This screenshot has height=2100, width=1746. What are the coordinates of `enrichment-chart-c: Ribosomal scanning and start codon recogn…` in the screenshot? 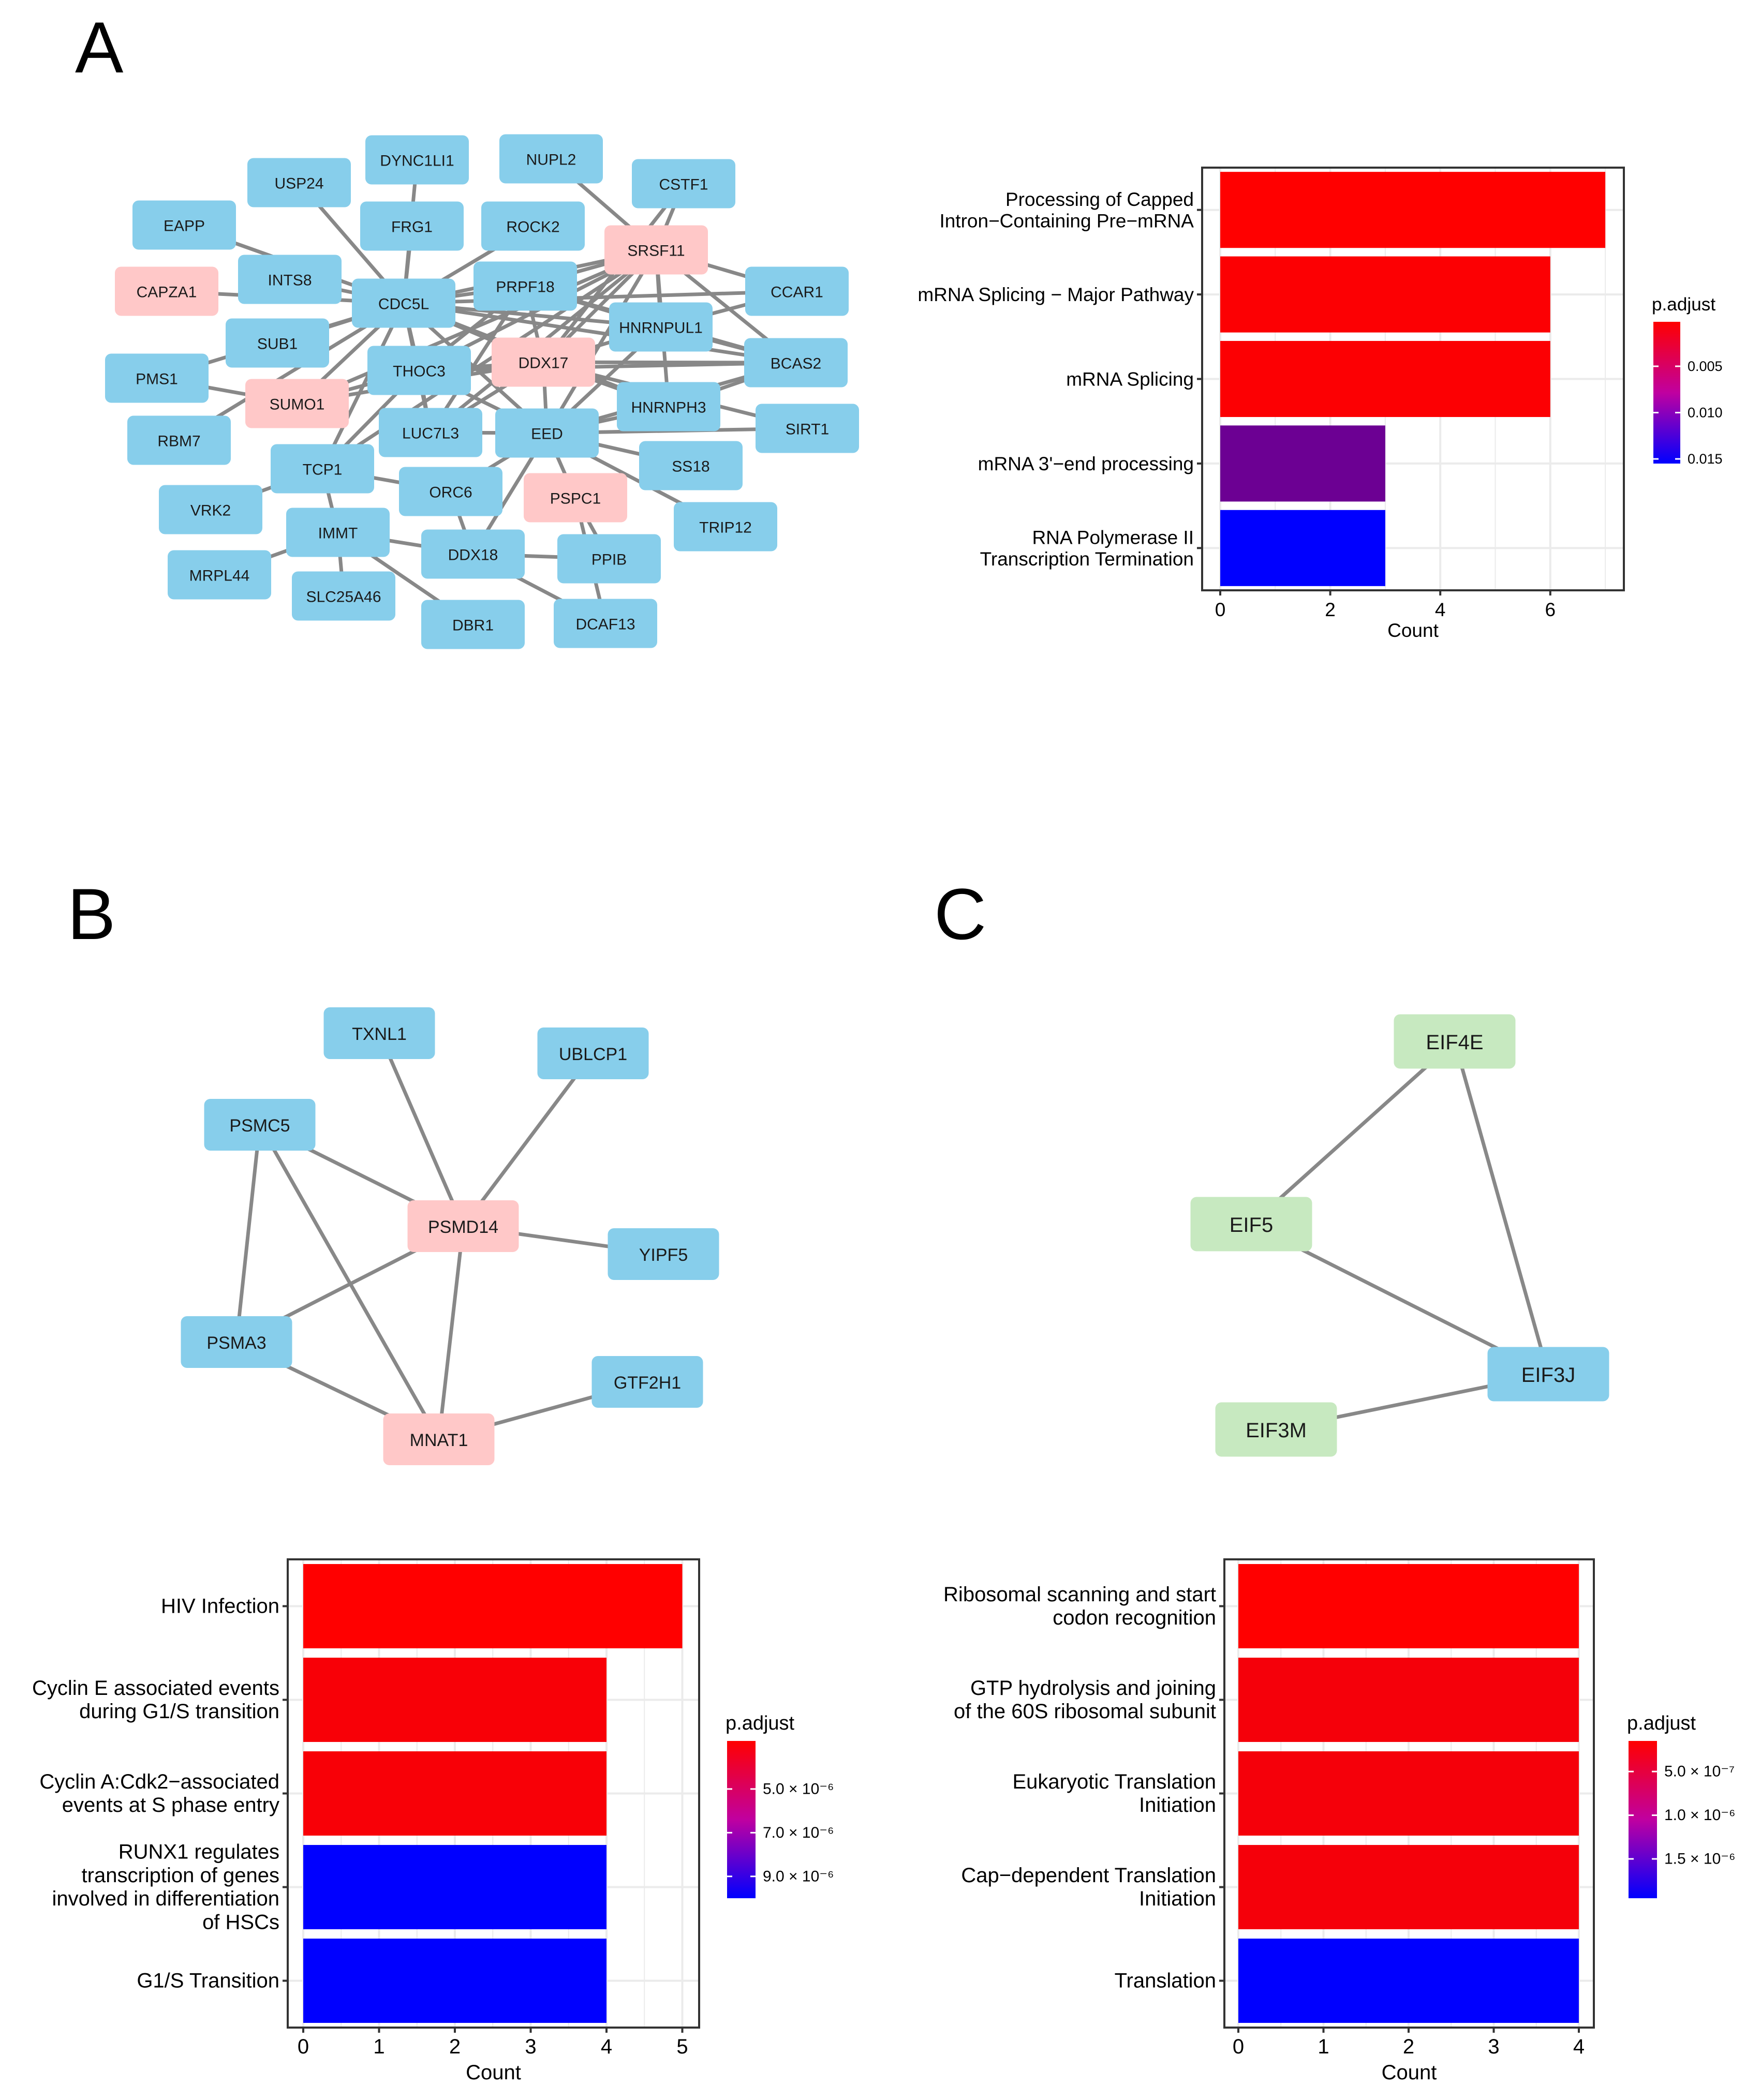 It's located at (1339, 1821).